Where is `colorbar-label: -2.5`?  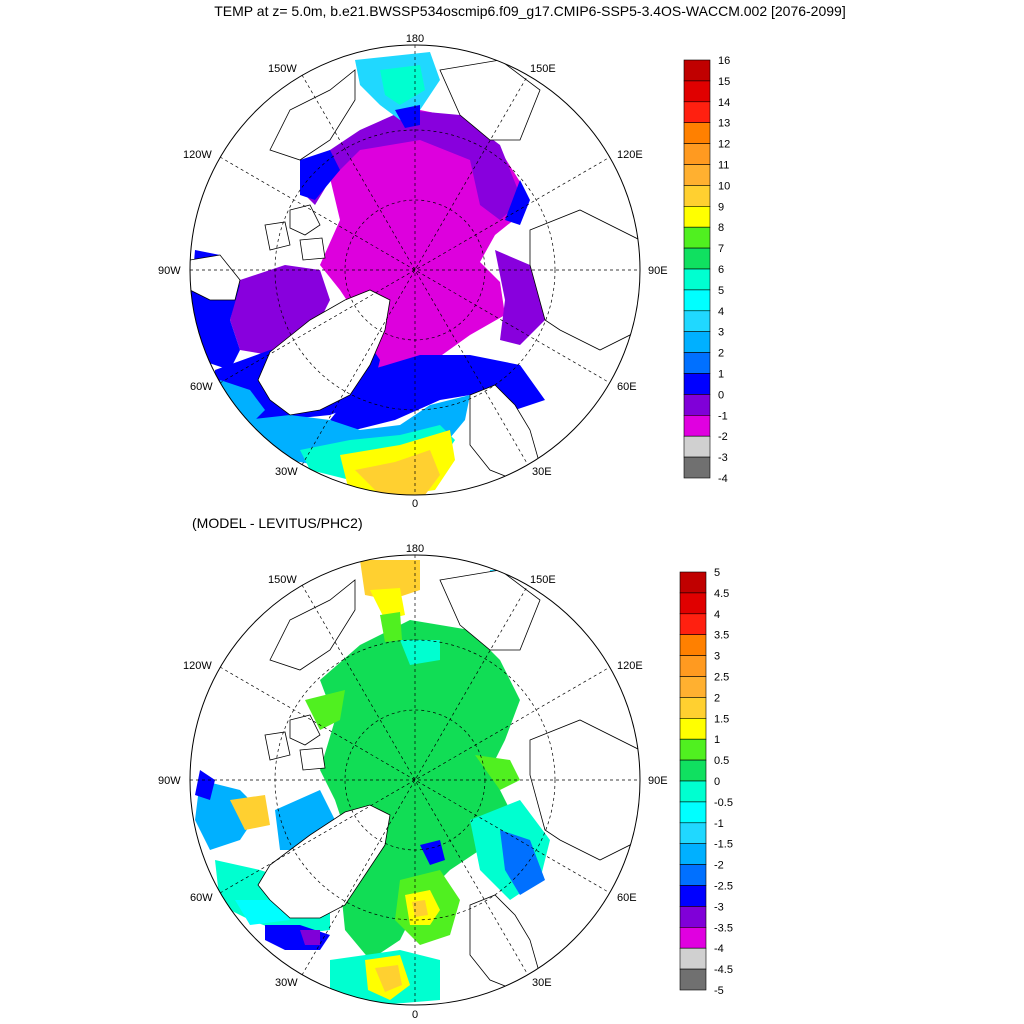
colorbar-label: -2.5 is located at coordinates (723, 887).